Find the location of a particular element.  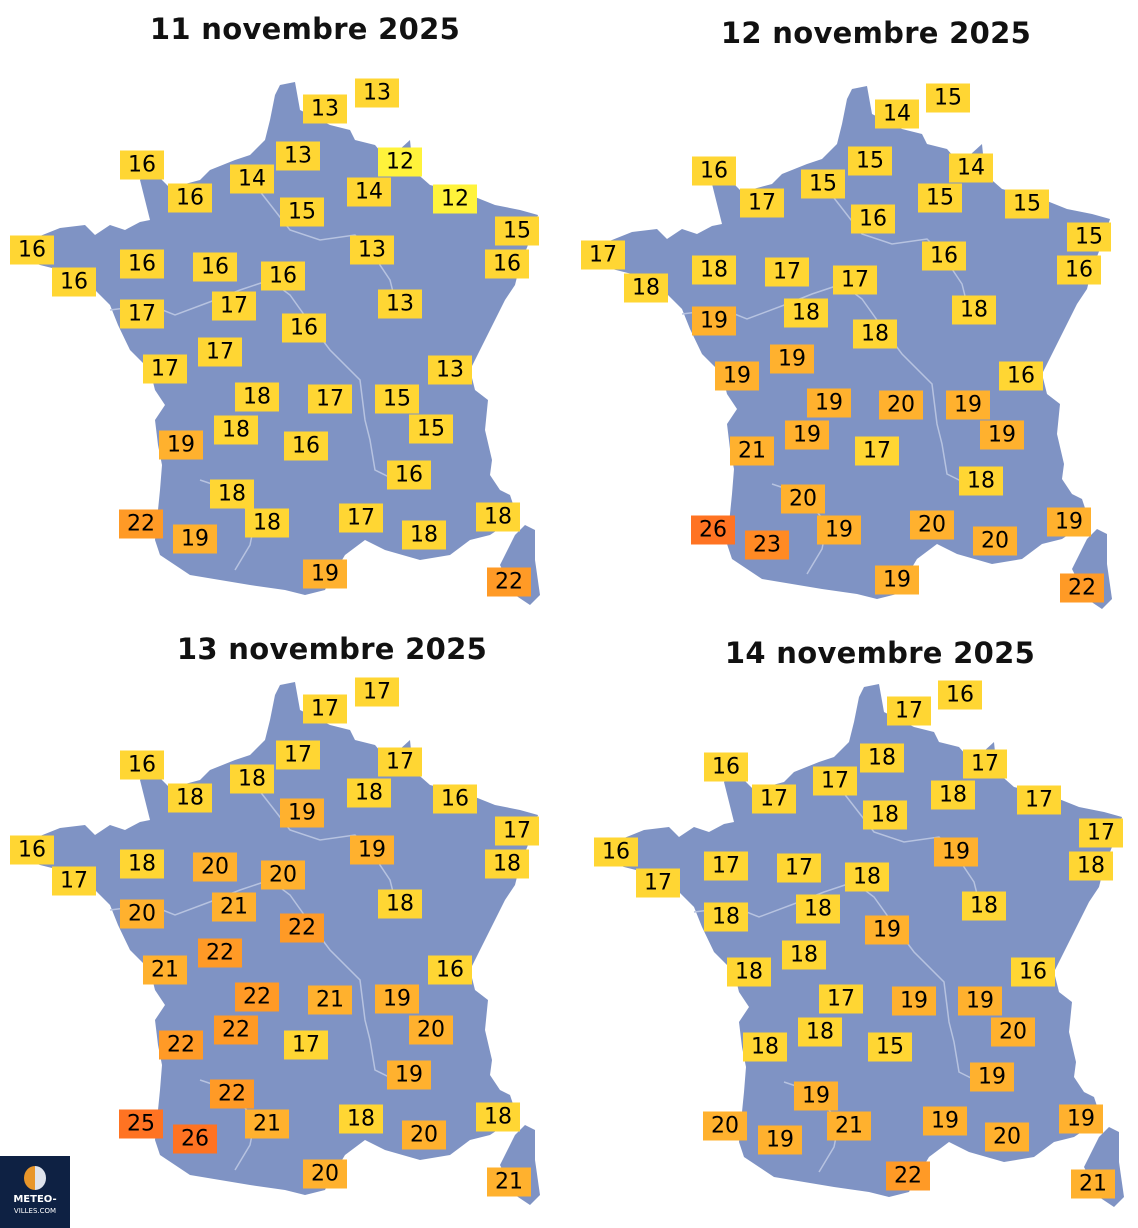

logo-line-2: VILLES.COM is located at coordinates (35, 1211).